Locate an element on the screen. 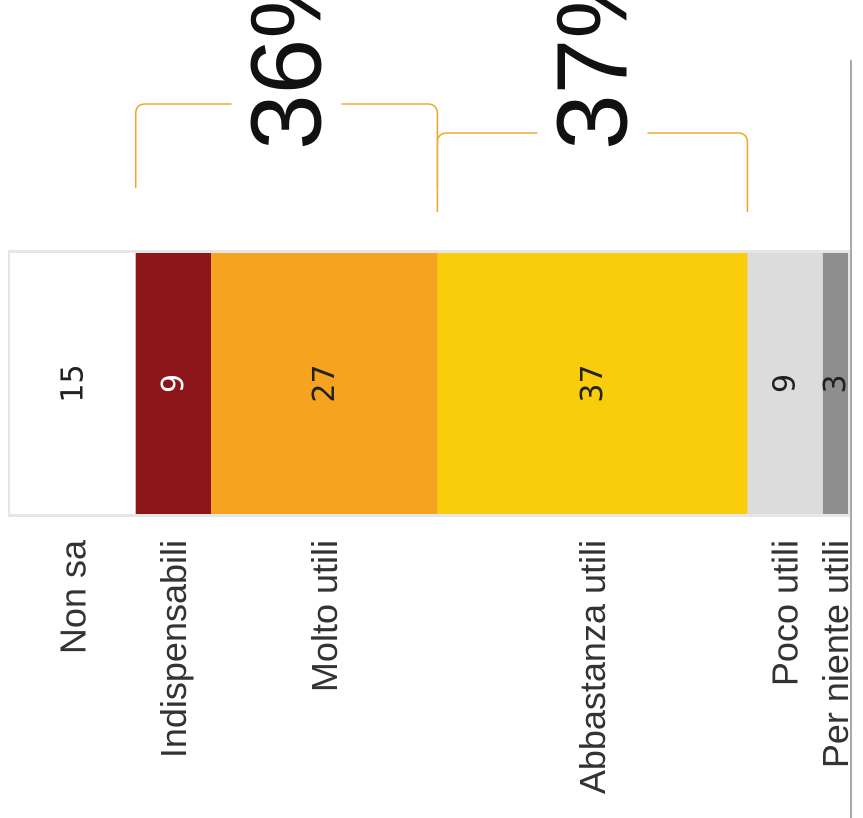 This screenshot has height=818, width=863. group-percentage: 37% is located at coordinates (592, 75).